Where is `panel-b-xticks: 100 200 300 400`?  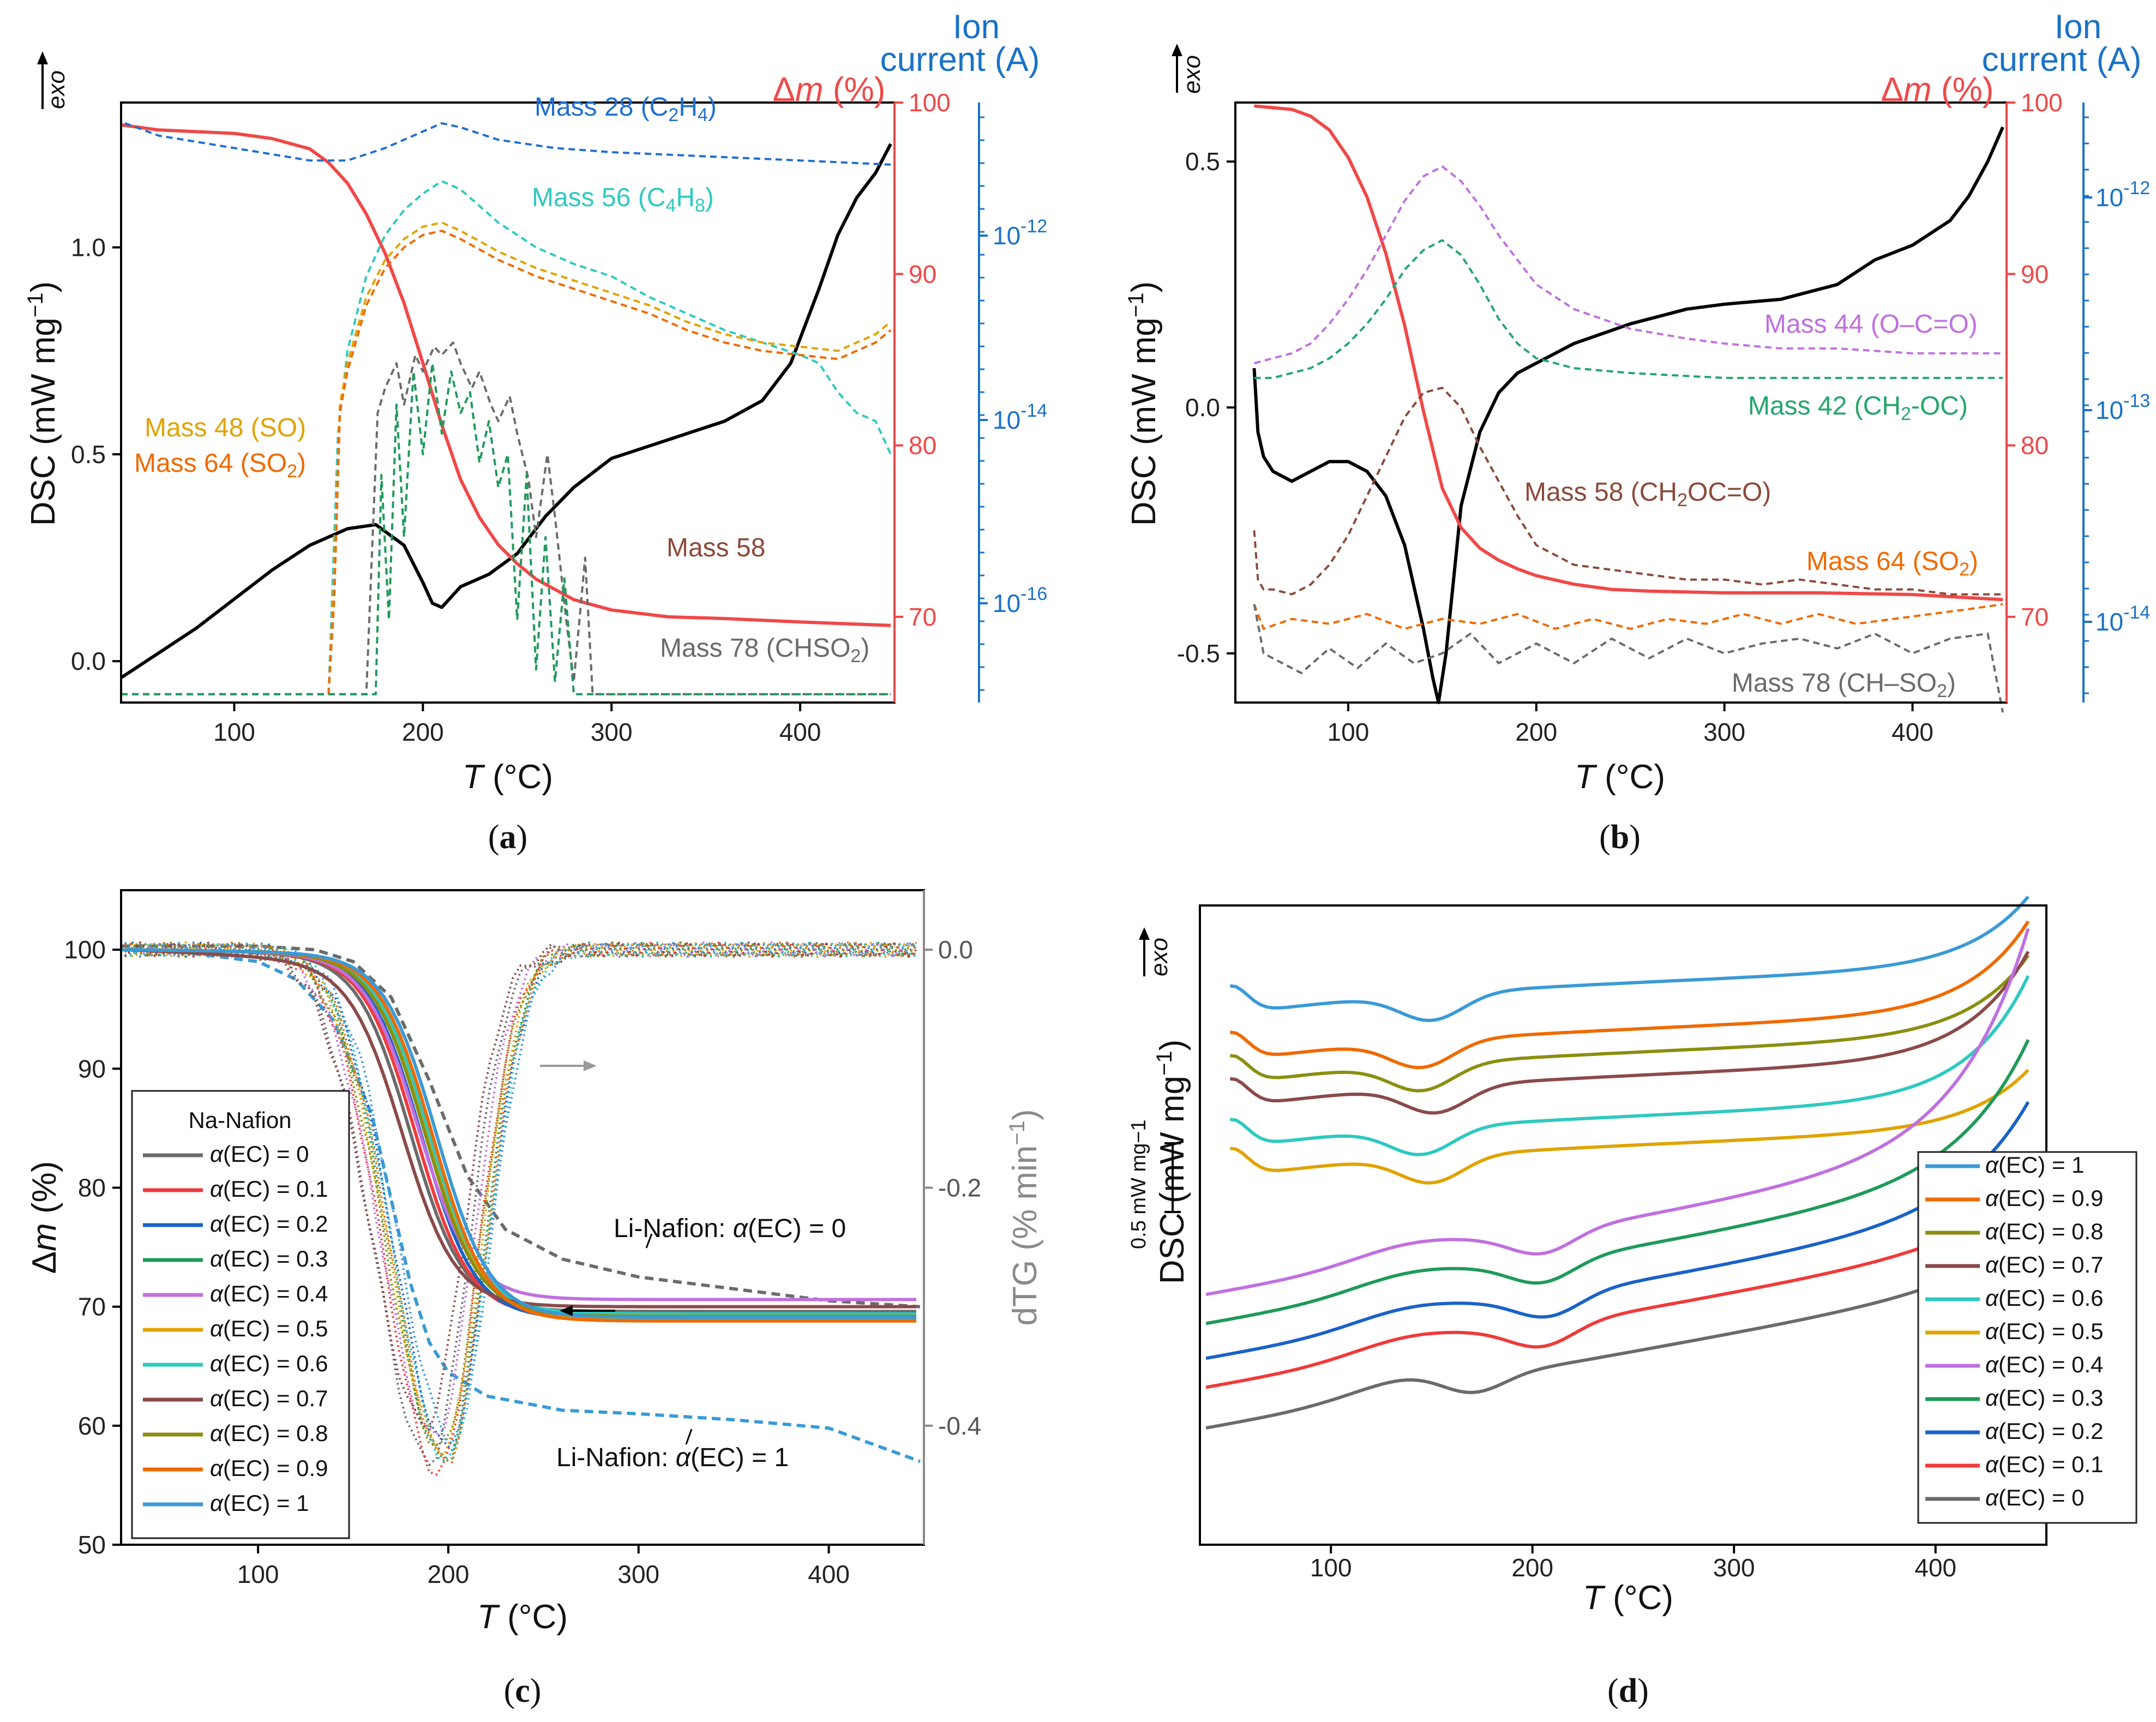
panel-b-xticks: 100 200 300 400 is located at coordinates (1630, 724).